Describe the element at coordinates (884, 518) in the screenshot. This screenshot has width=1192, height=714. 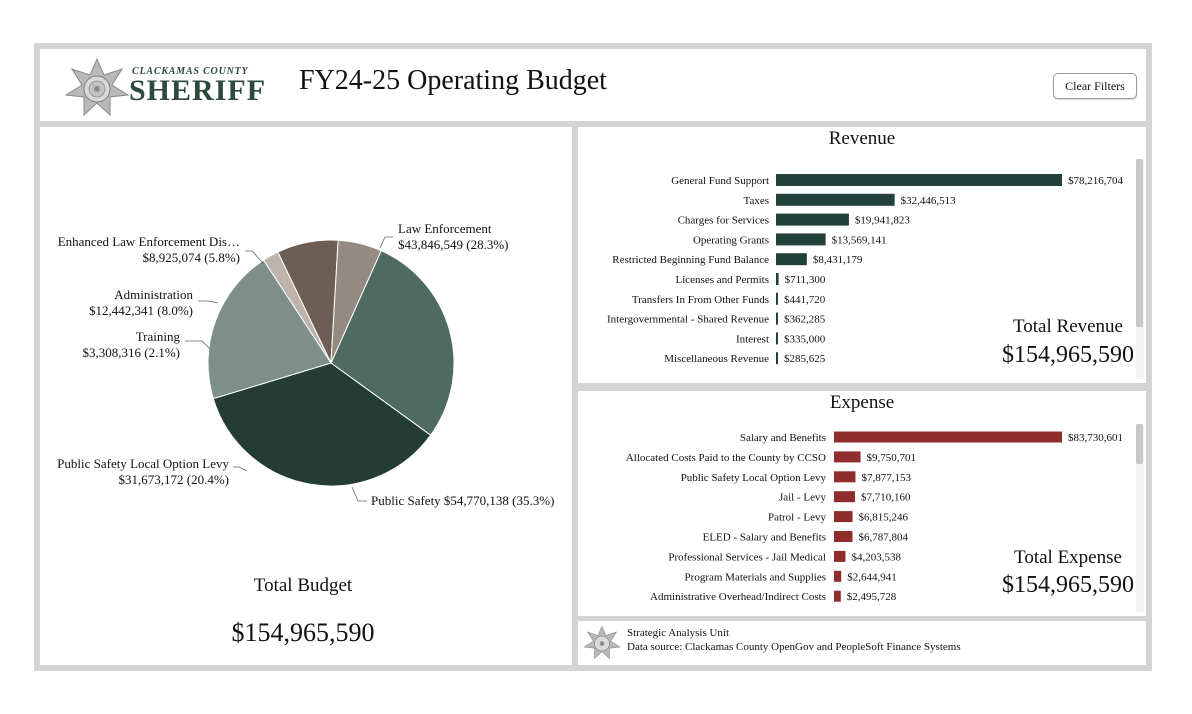
I see `bar-value-label: $6,815,246` at that location.